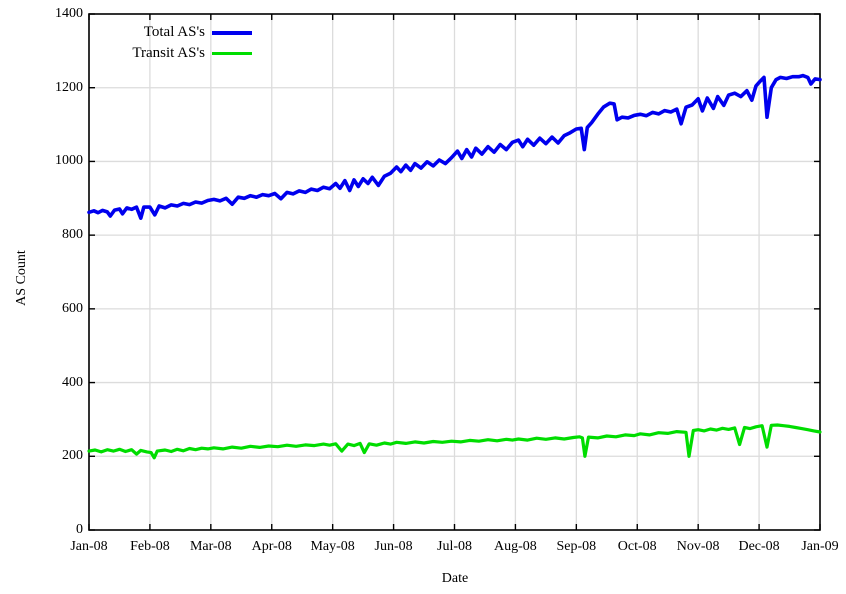  What do you see at coordinates (72, 456) in the screenshot?
I see `y-tick-label: 200` at bounding box center [72, 456].